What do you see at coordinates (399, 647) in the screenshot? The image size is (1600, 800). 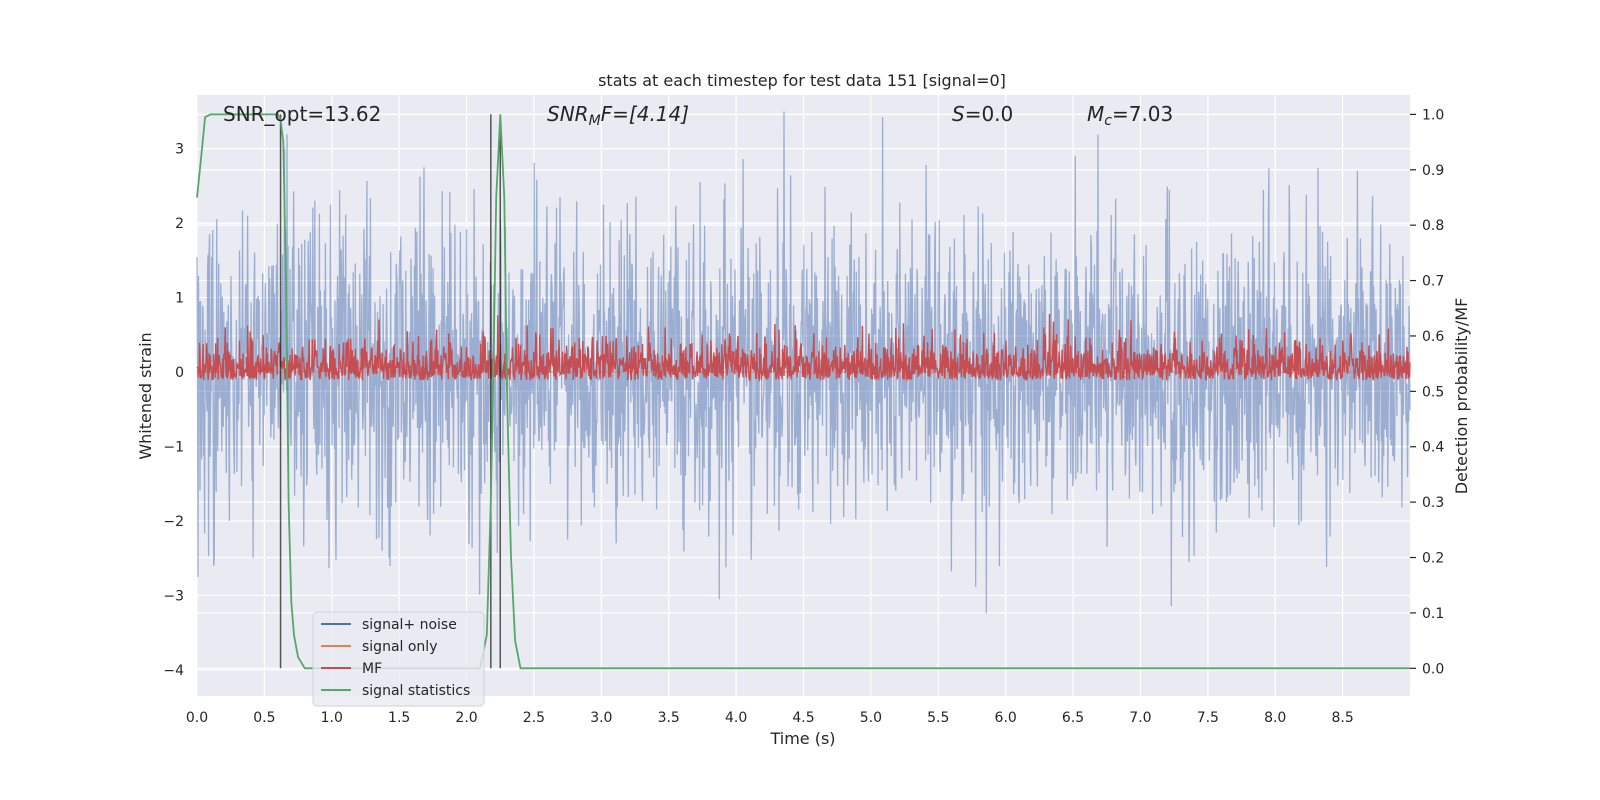 I see `legend-label-signal-only: signal only` at bounding box center [399, 647].